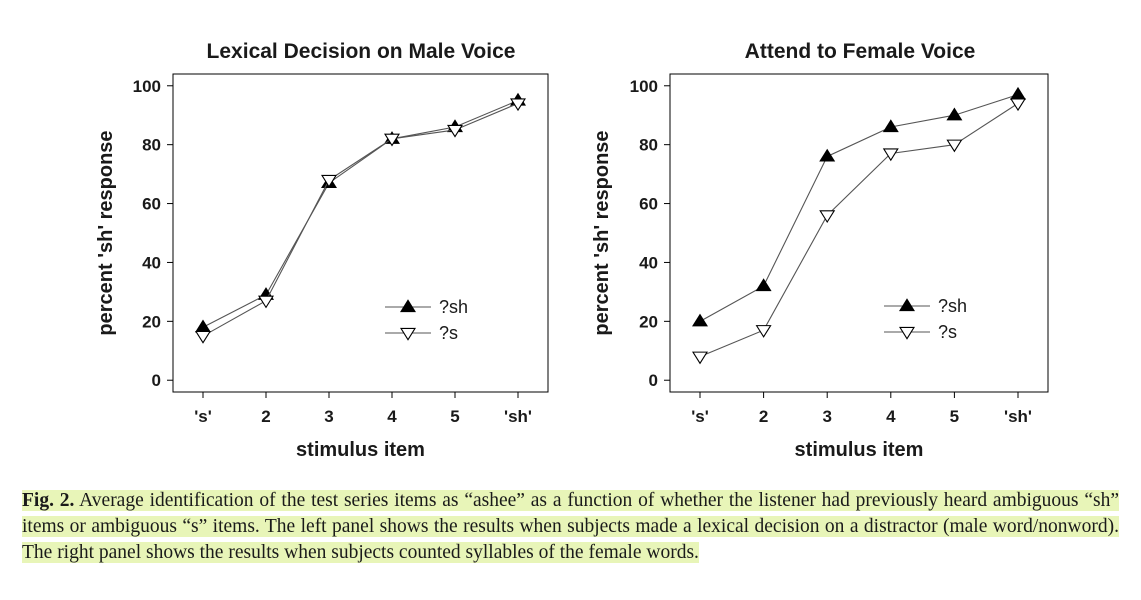 The height and width of the screenshot is (600, 1141). What do you see at coordinates (361, 51) in the screenshot?
I see `chart-title: Lexical Decision on Male Voice` at bounding box center [361, 51].